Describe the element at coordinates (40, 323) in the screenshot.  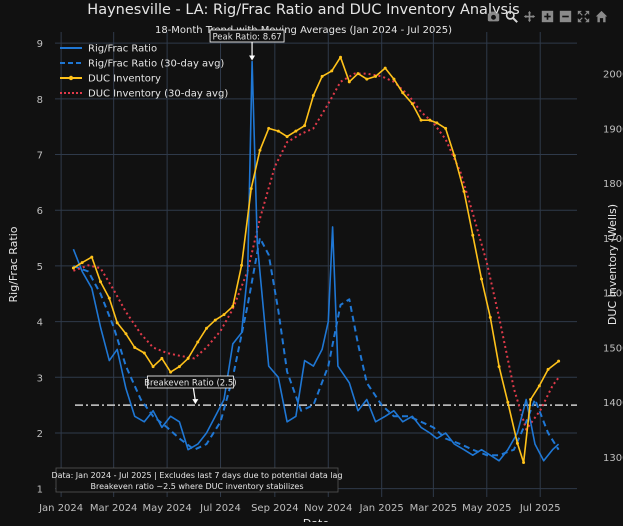
I see `y-tick-label: 4` at that location.